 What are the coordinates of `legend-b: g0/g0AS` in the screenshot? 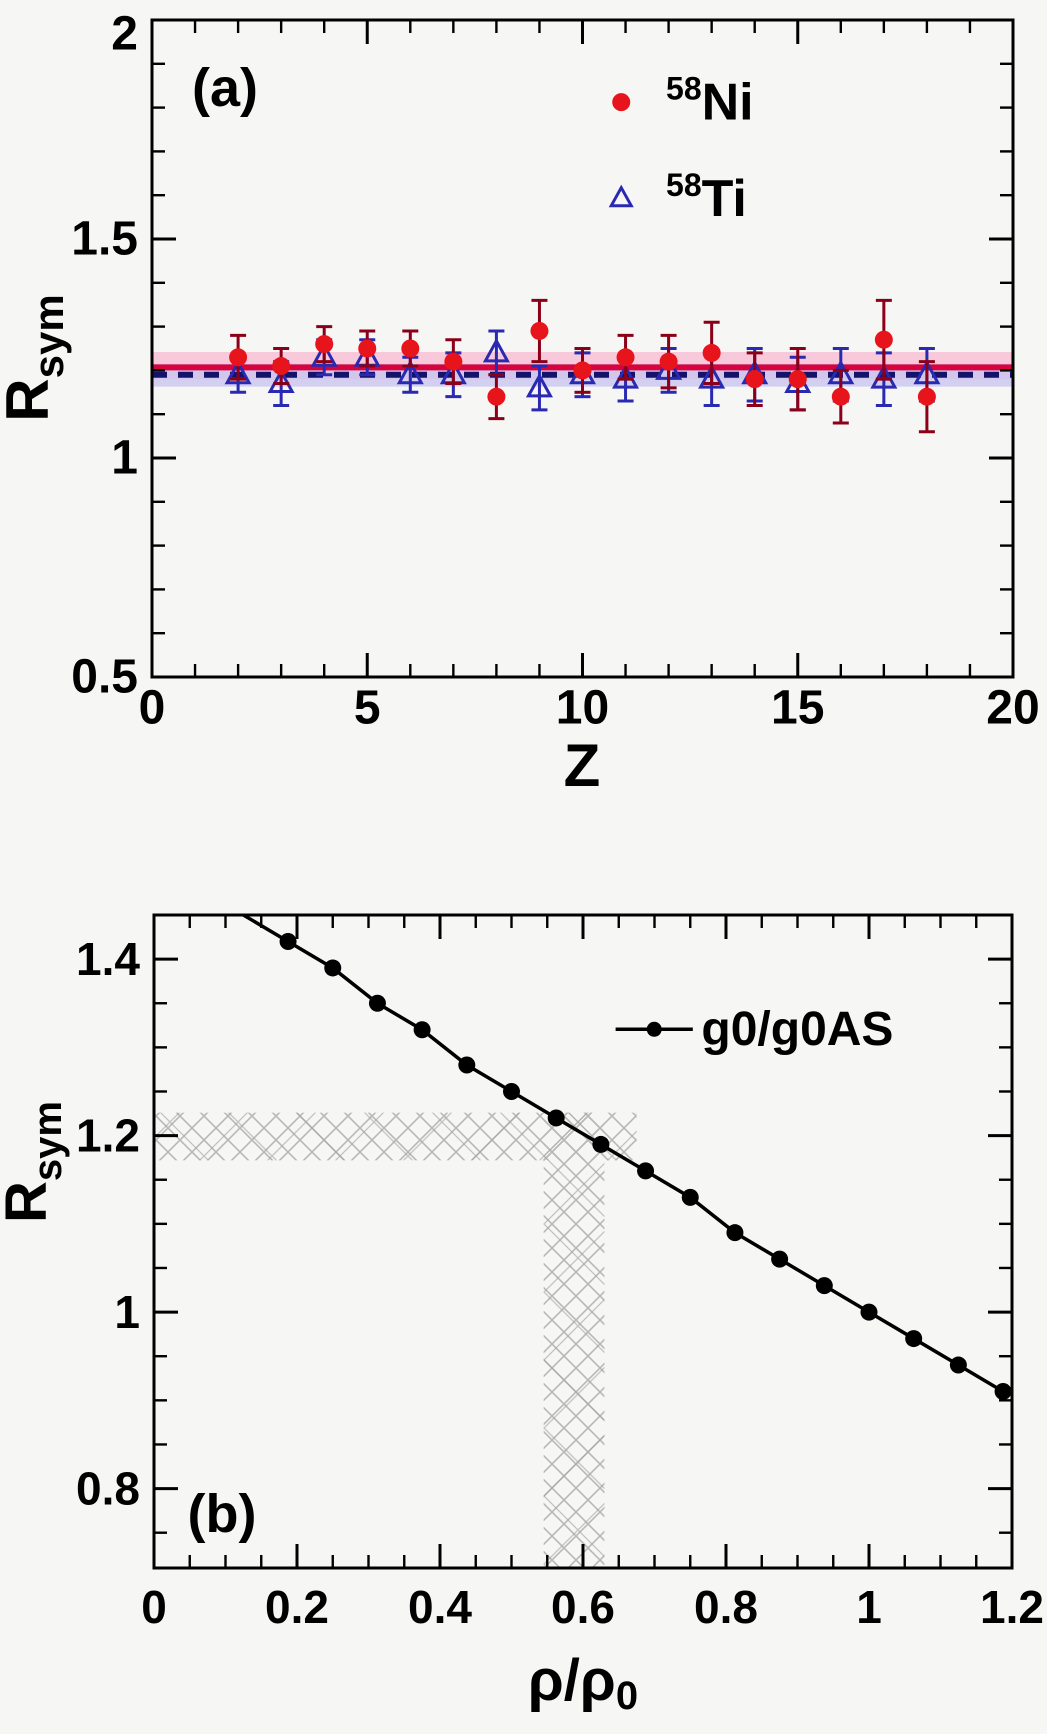 It's located at (754, 1029).